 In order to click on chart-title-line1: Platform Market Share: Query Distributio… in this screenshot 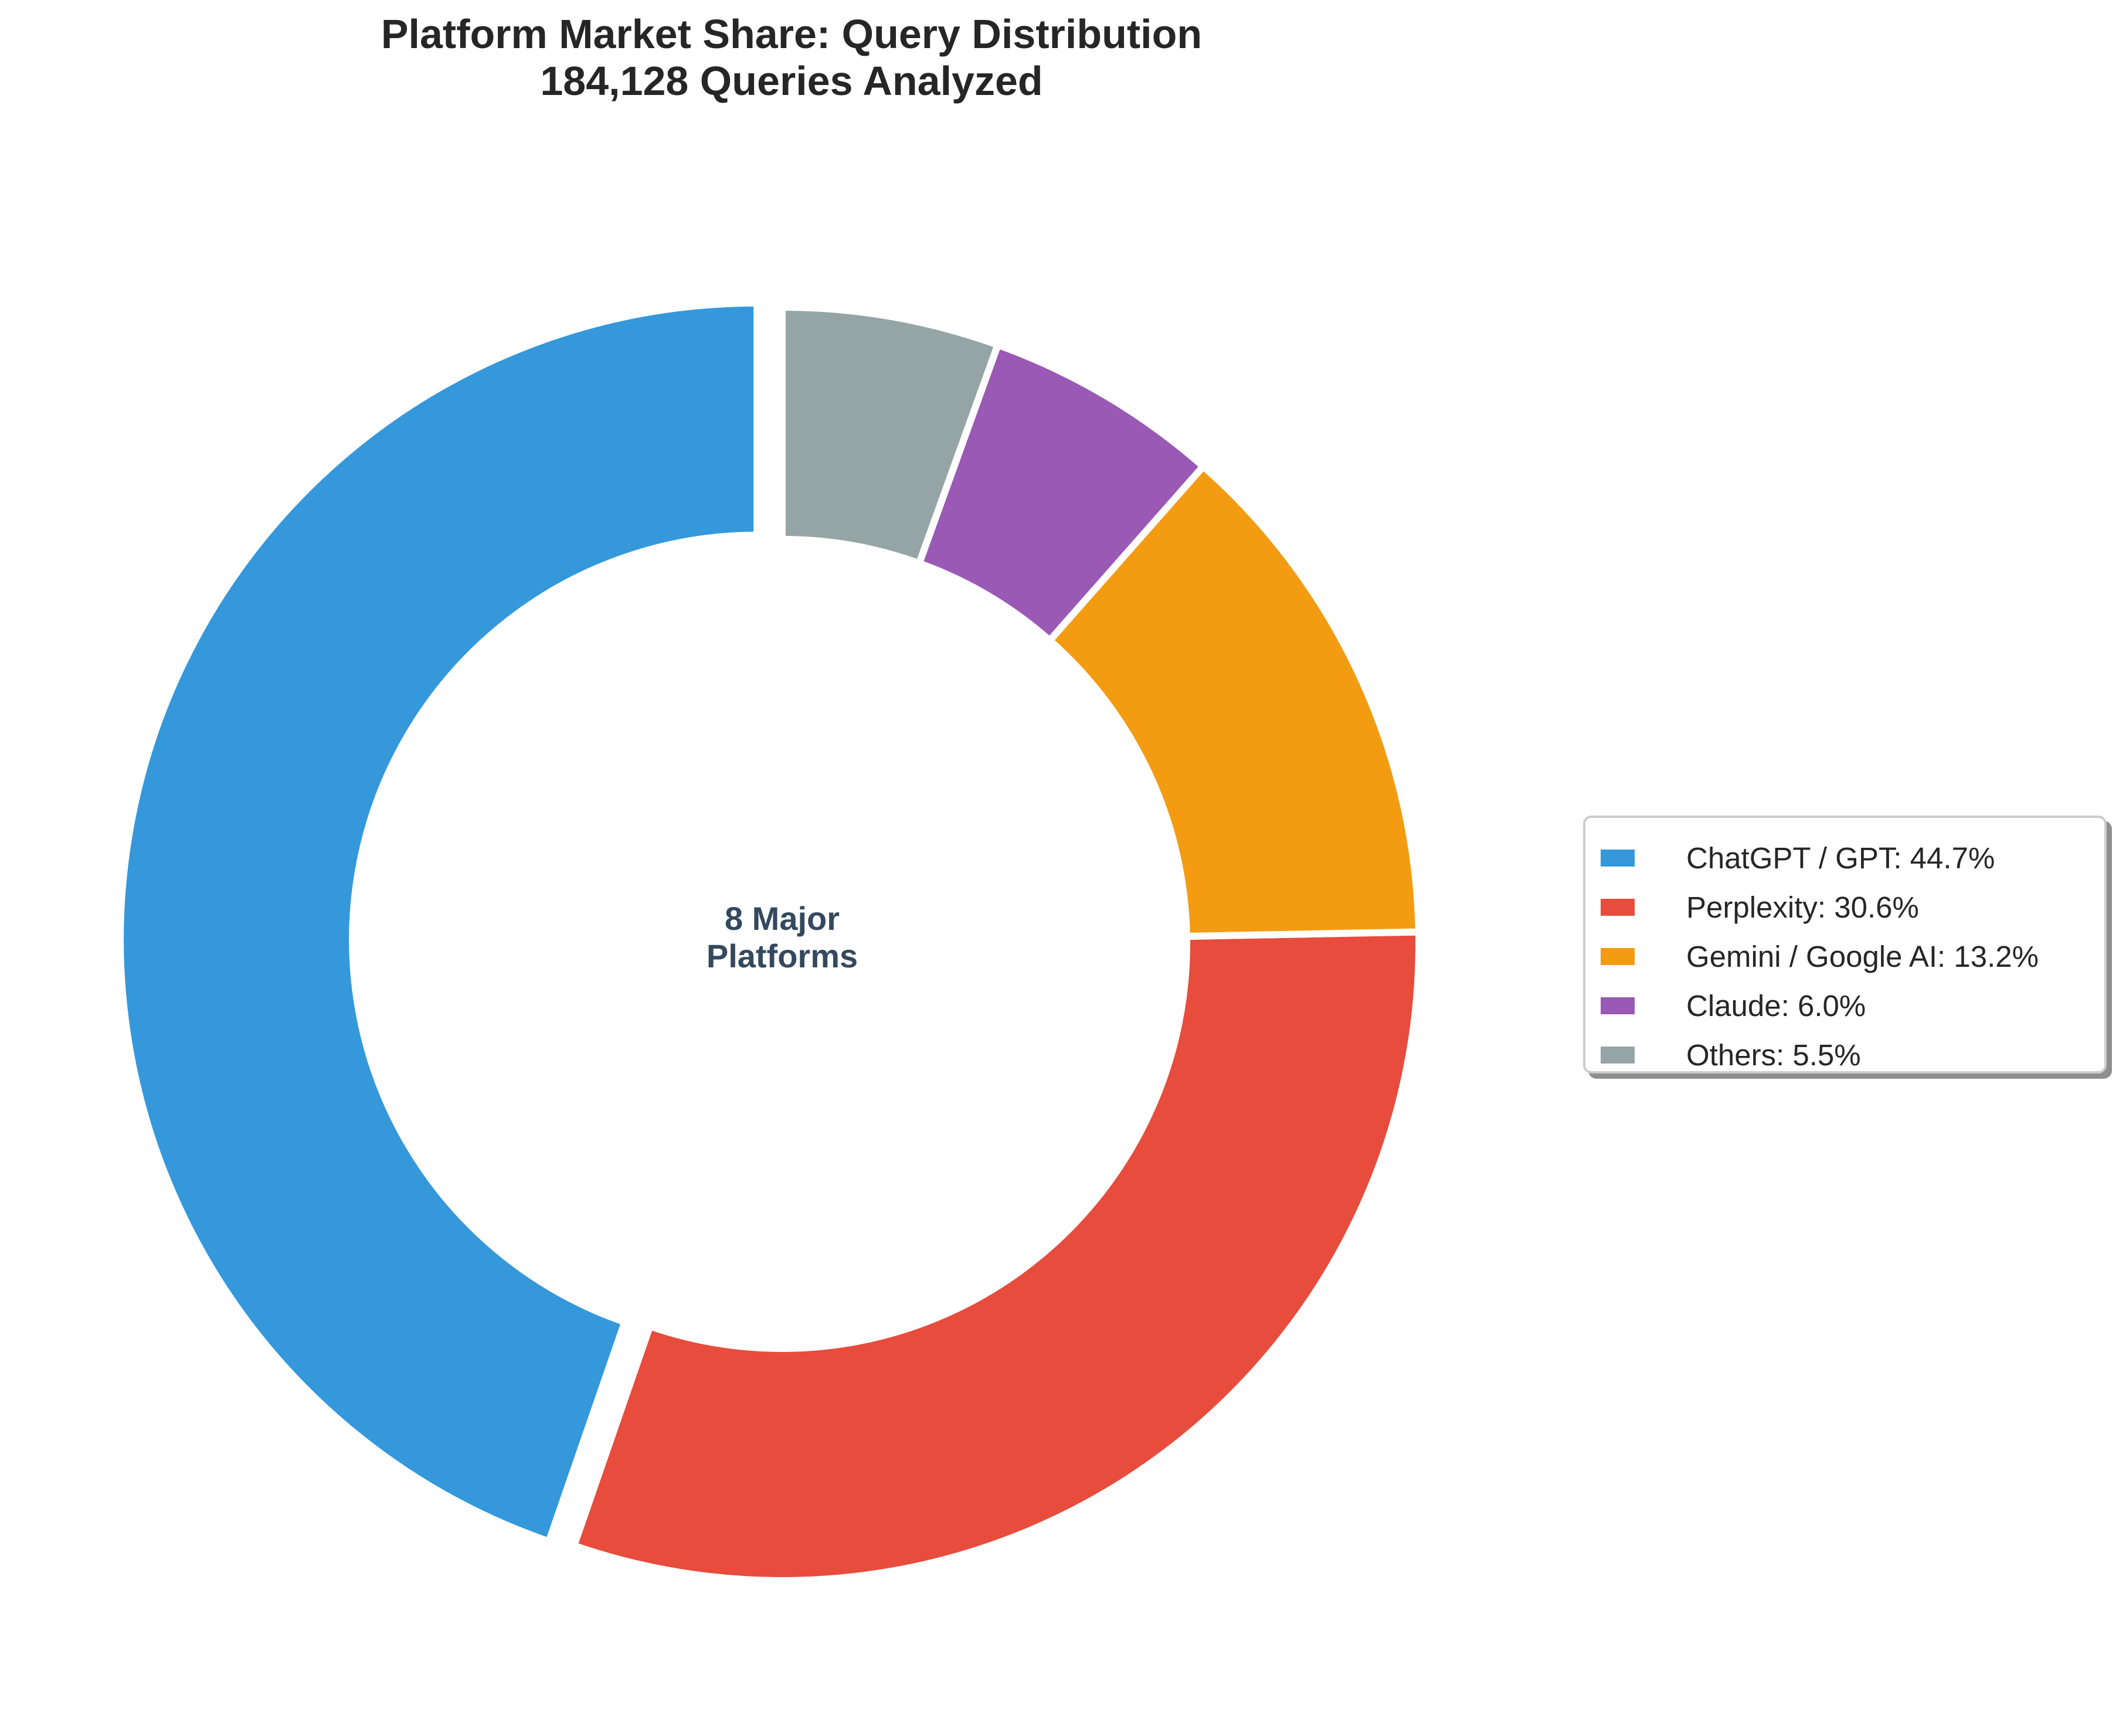, I will do `click(792, 34)`.